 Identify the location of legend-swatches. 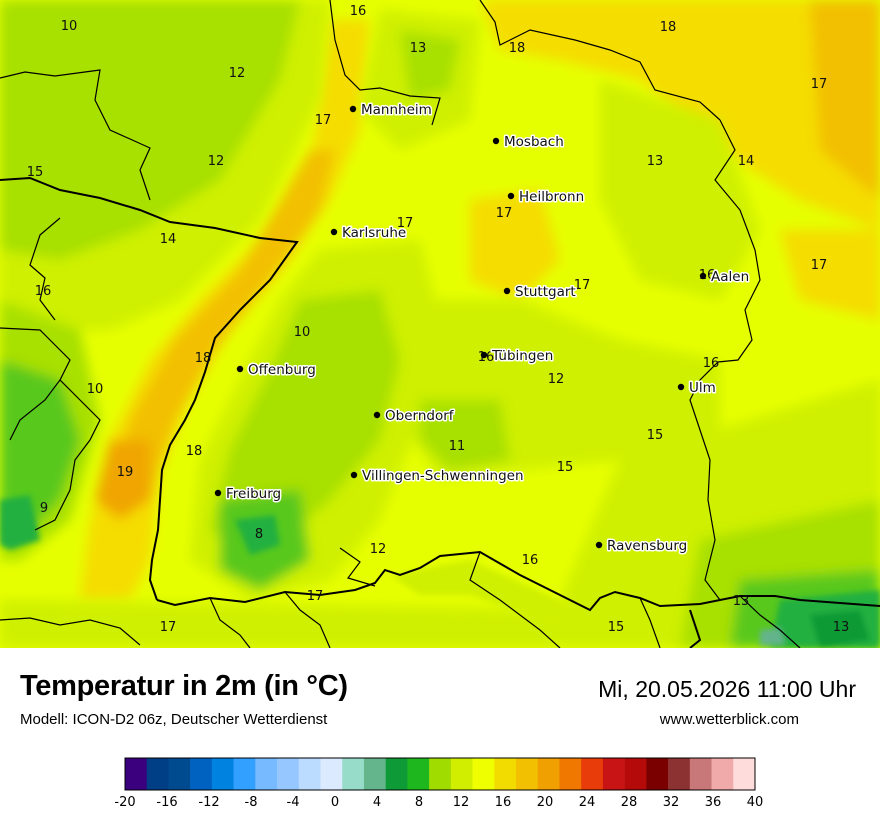
(440, 774).